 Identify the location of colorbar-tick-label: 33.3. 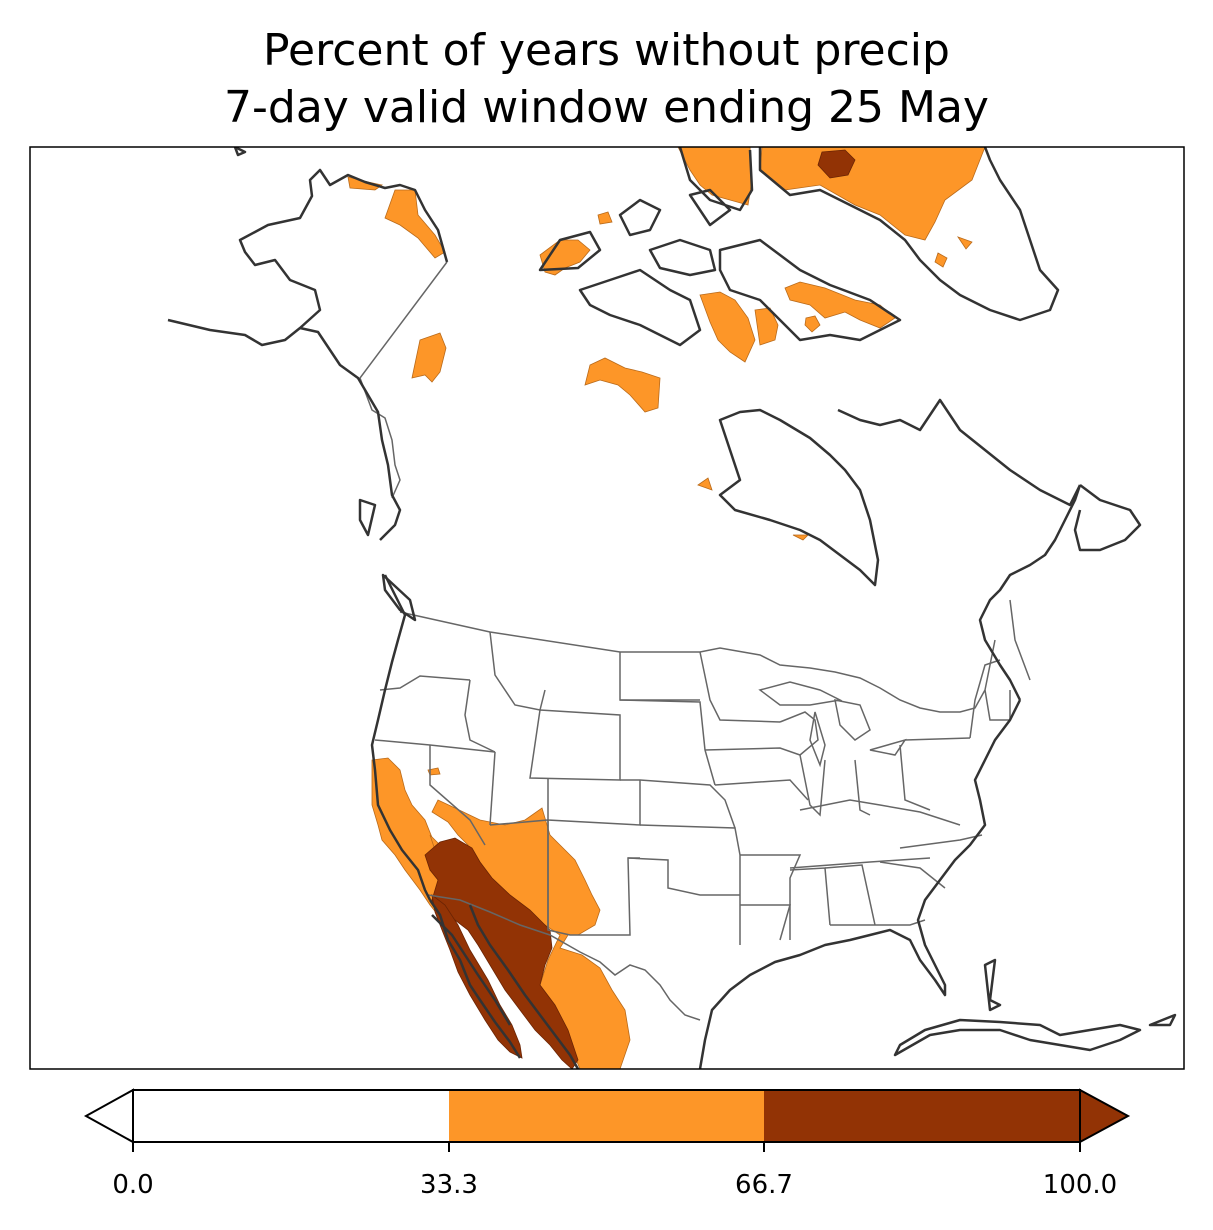
(449, 1185).